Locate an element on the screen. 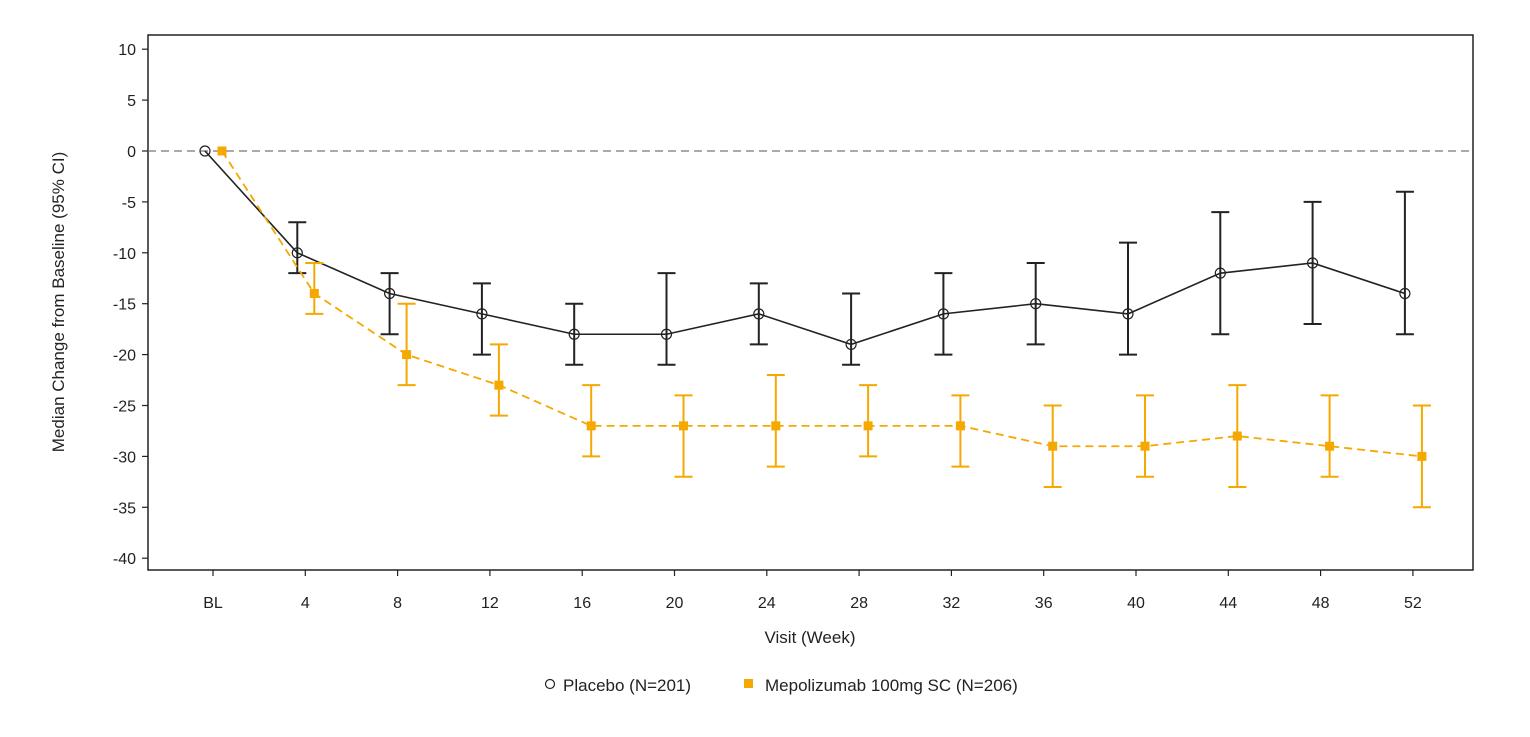  x-tick-label: 36 is located at coordinates (1044, 603).